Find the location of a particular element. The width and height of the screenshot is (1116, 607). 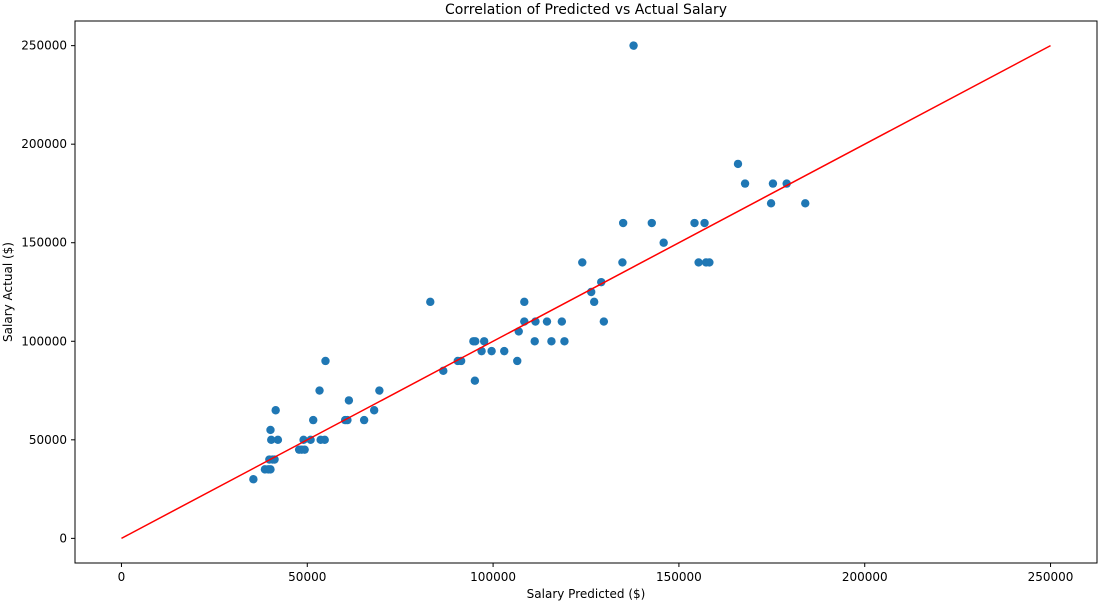

y-tick-label: 200000 is located at coordinates (44, 144).